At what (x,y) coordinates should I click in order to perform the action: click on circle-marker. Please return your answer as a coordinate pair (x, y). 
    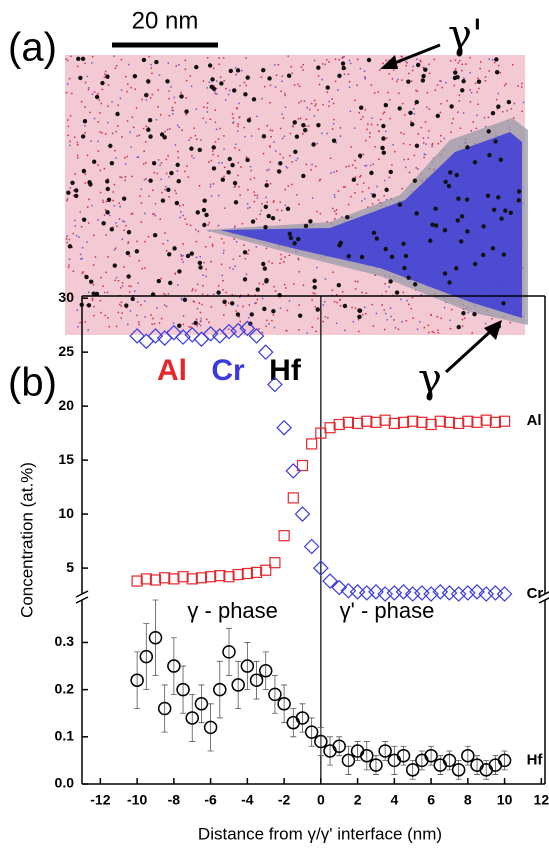
    Looking at the image, I should click on (458, 770).